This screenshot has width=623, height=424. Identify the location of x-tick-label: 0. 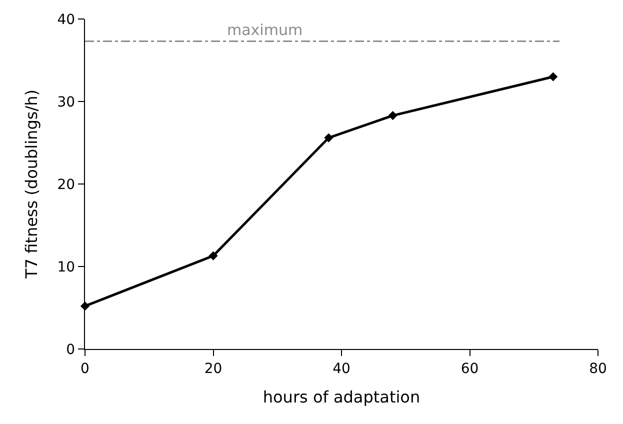
(85, 368).